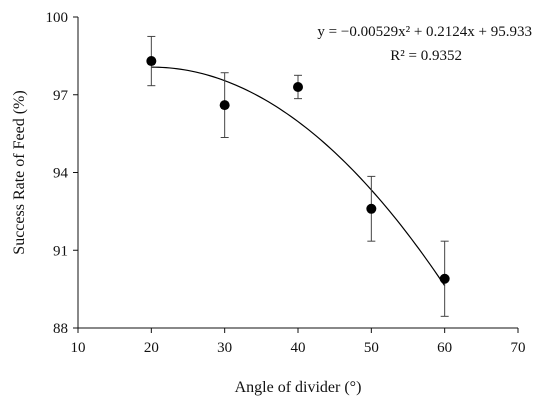 The height and width of the screenshot is (407, 550). I want to click on y-tick-label: 94, so click(61, 174).